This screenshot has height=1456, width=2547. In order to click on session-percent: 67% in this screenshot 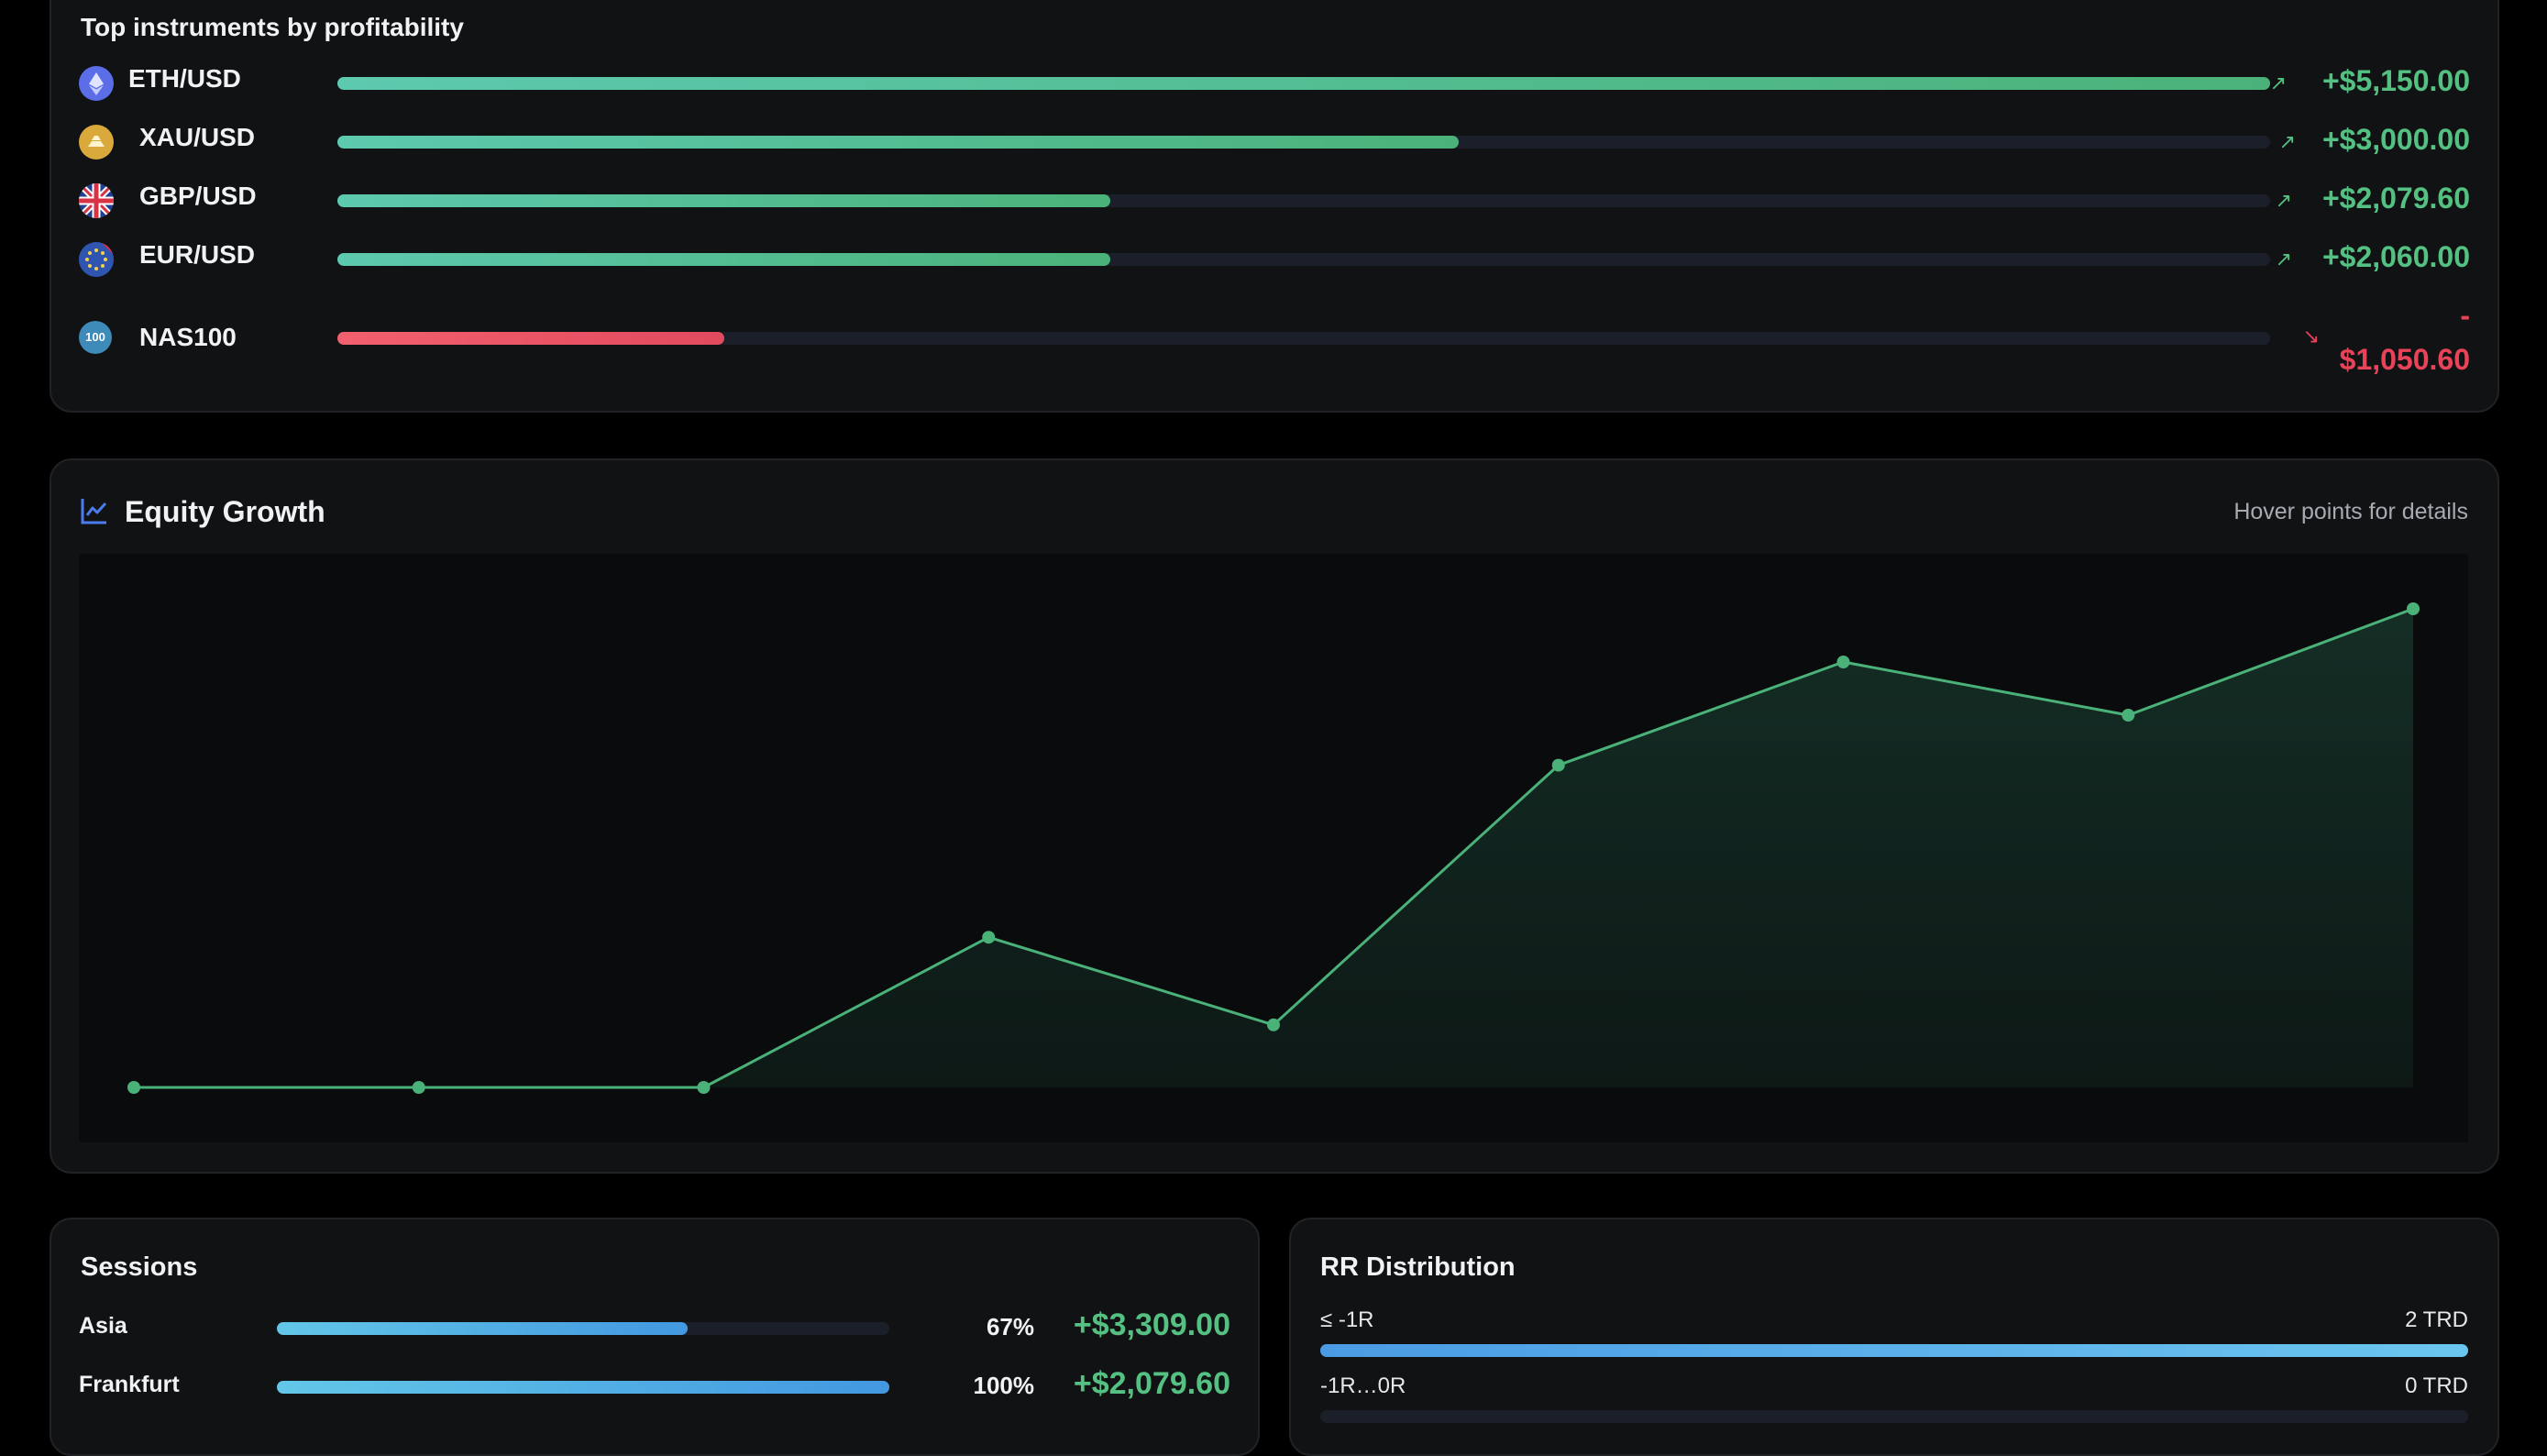, I will do `click(1010, 1326)`.